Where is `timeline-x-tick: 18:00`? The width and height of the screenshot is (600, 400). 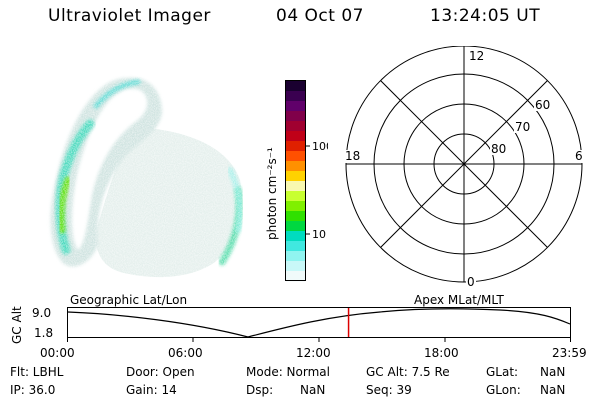 timeline-x-tick: 18:00 is located at coordinates (441, 353).